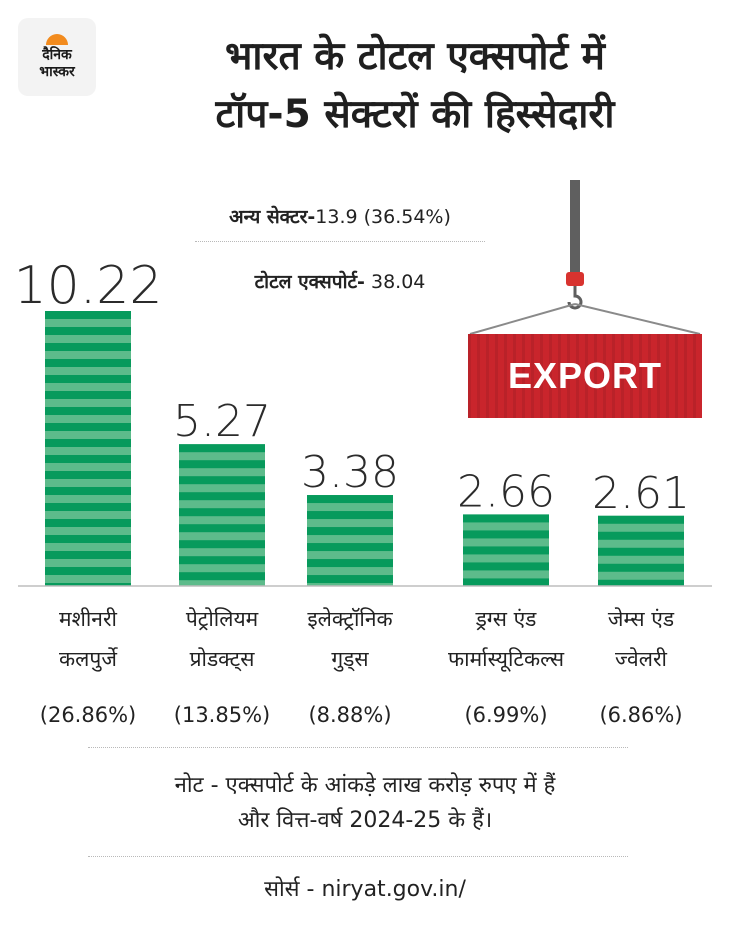 The width and height of the screenshot is (730, 929). Describe the element at coordinates (358, 747) in the screenshot. I see `note-divider-top` at that location.